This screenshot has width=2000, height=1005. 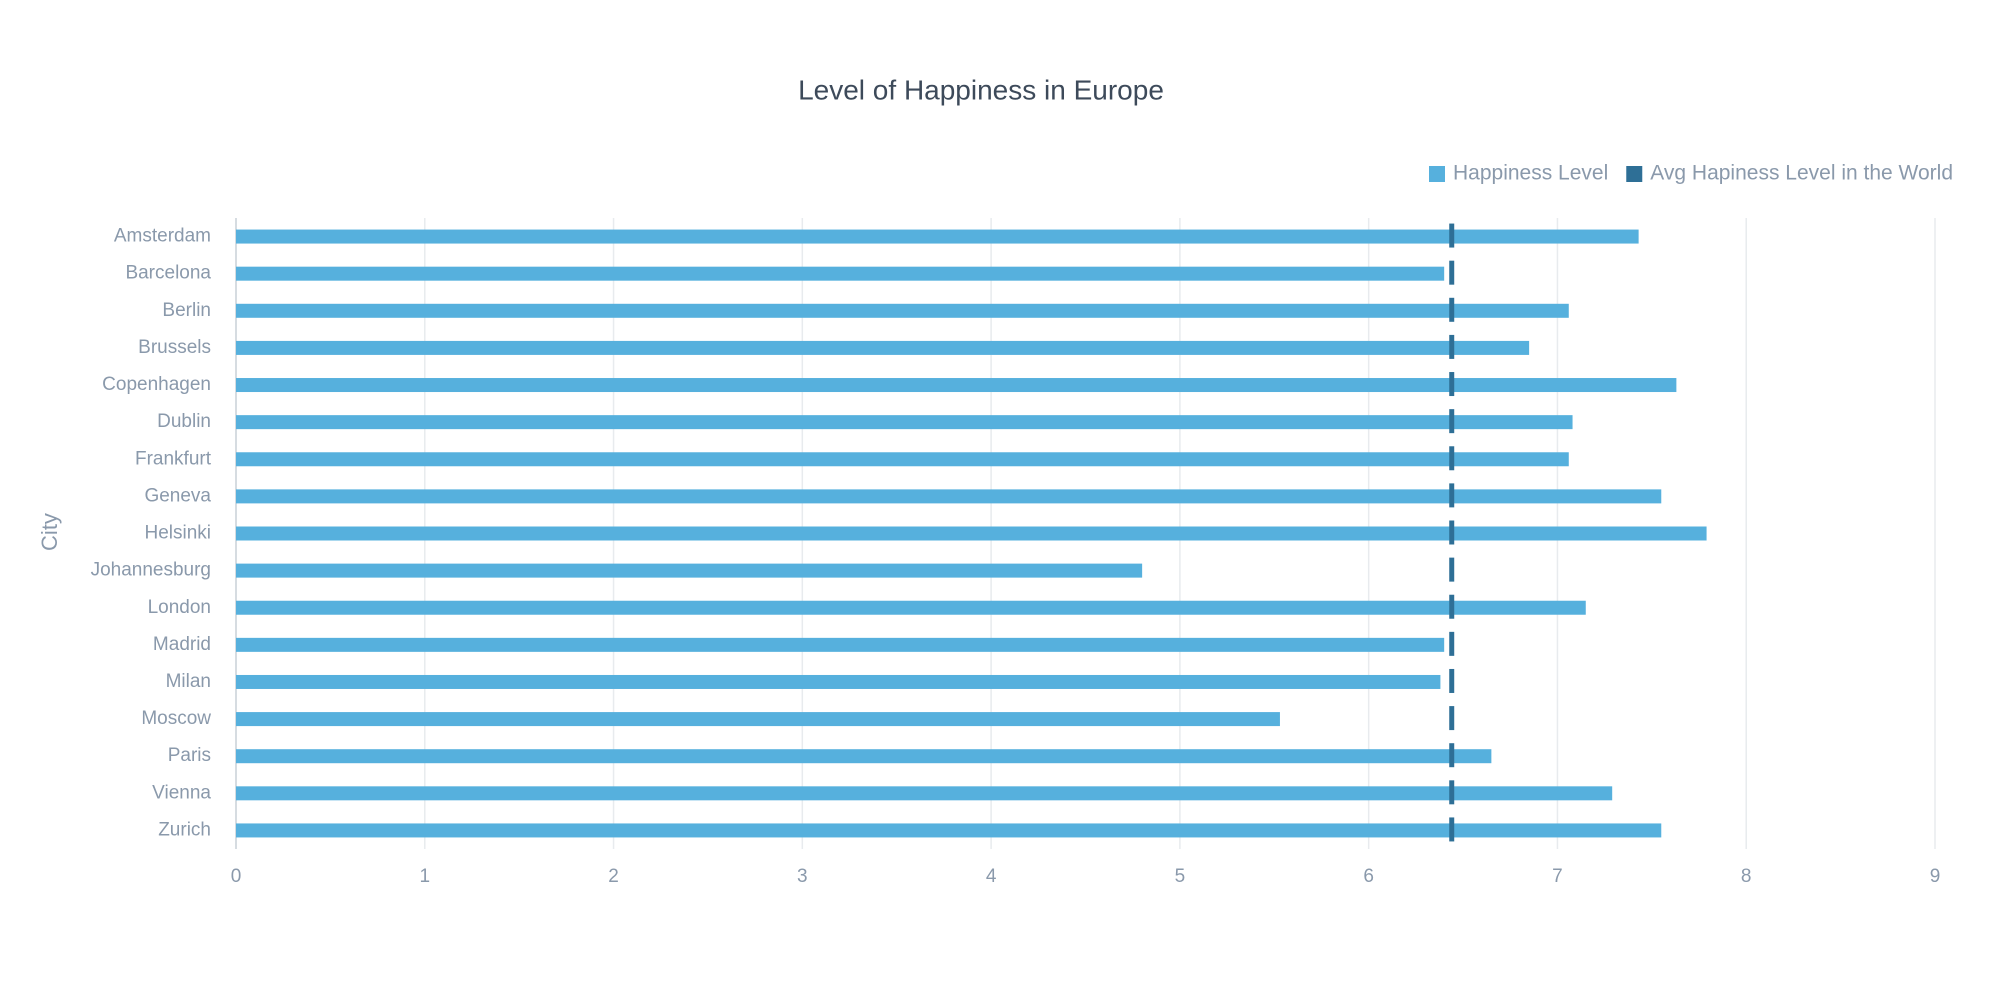 What do you see at coordinates (1180, 876) in the screenshot?
I see `x-tick-label: 5` at bounding box center [1180, 876].